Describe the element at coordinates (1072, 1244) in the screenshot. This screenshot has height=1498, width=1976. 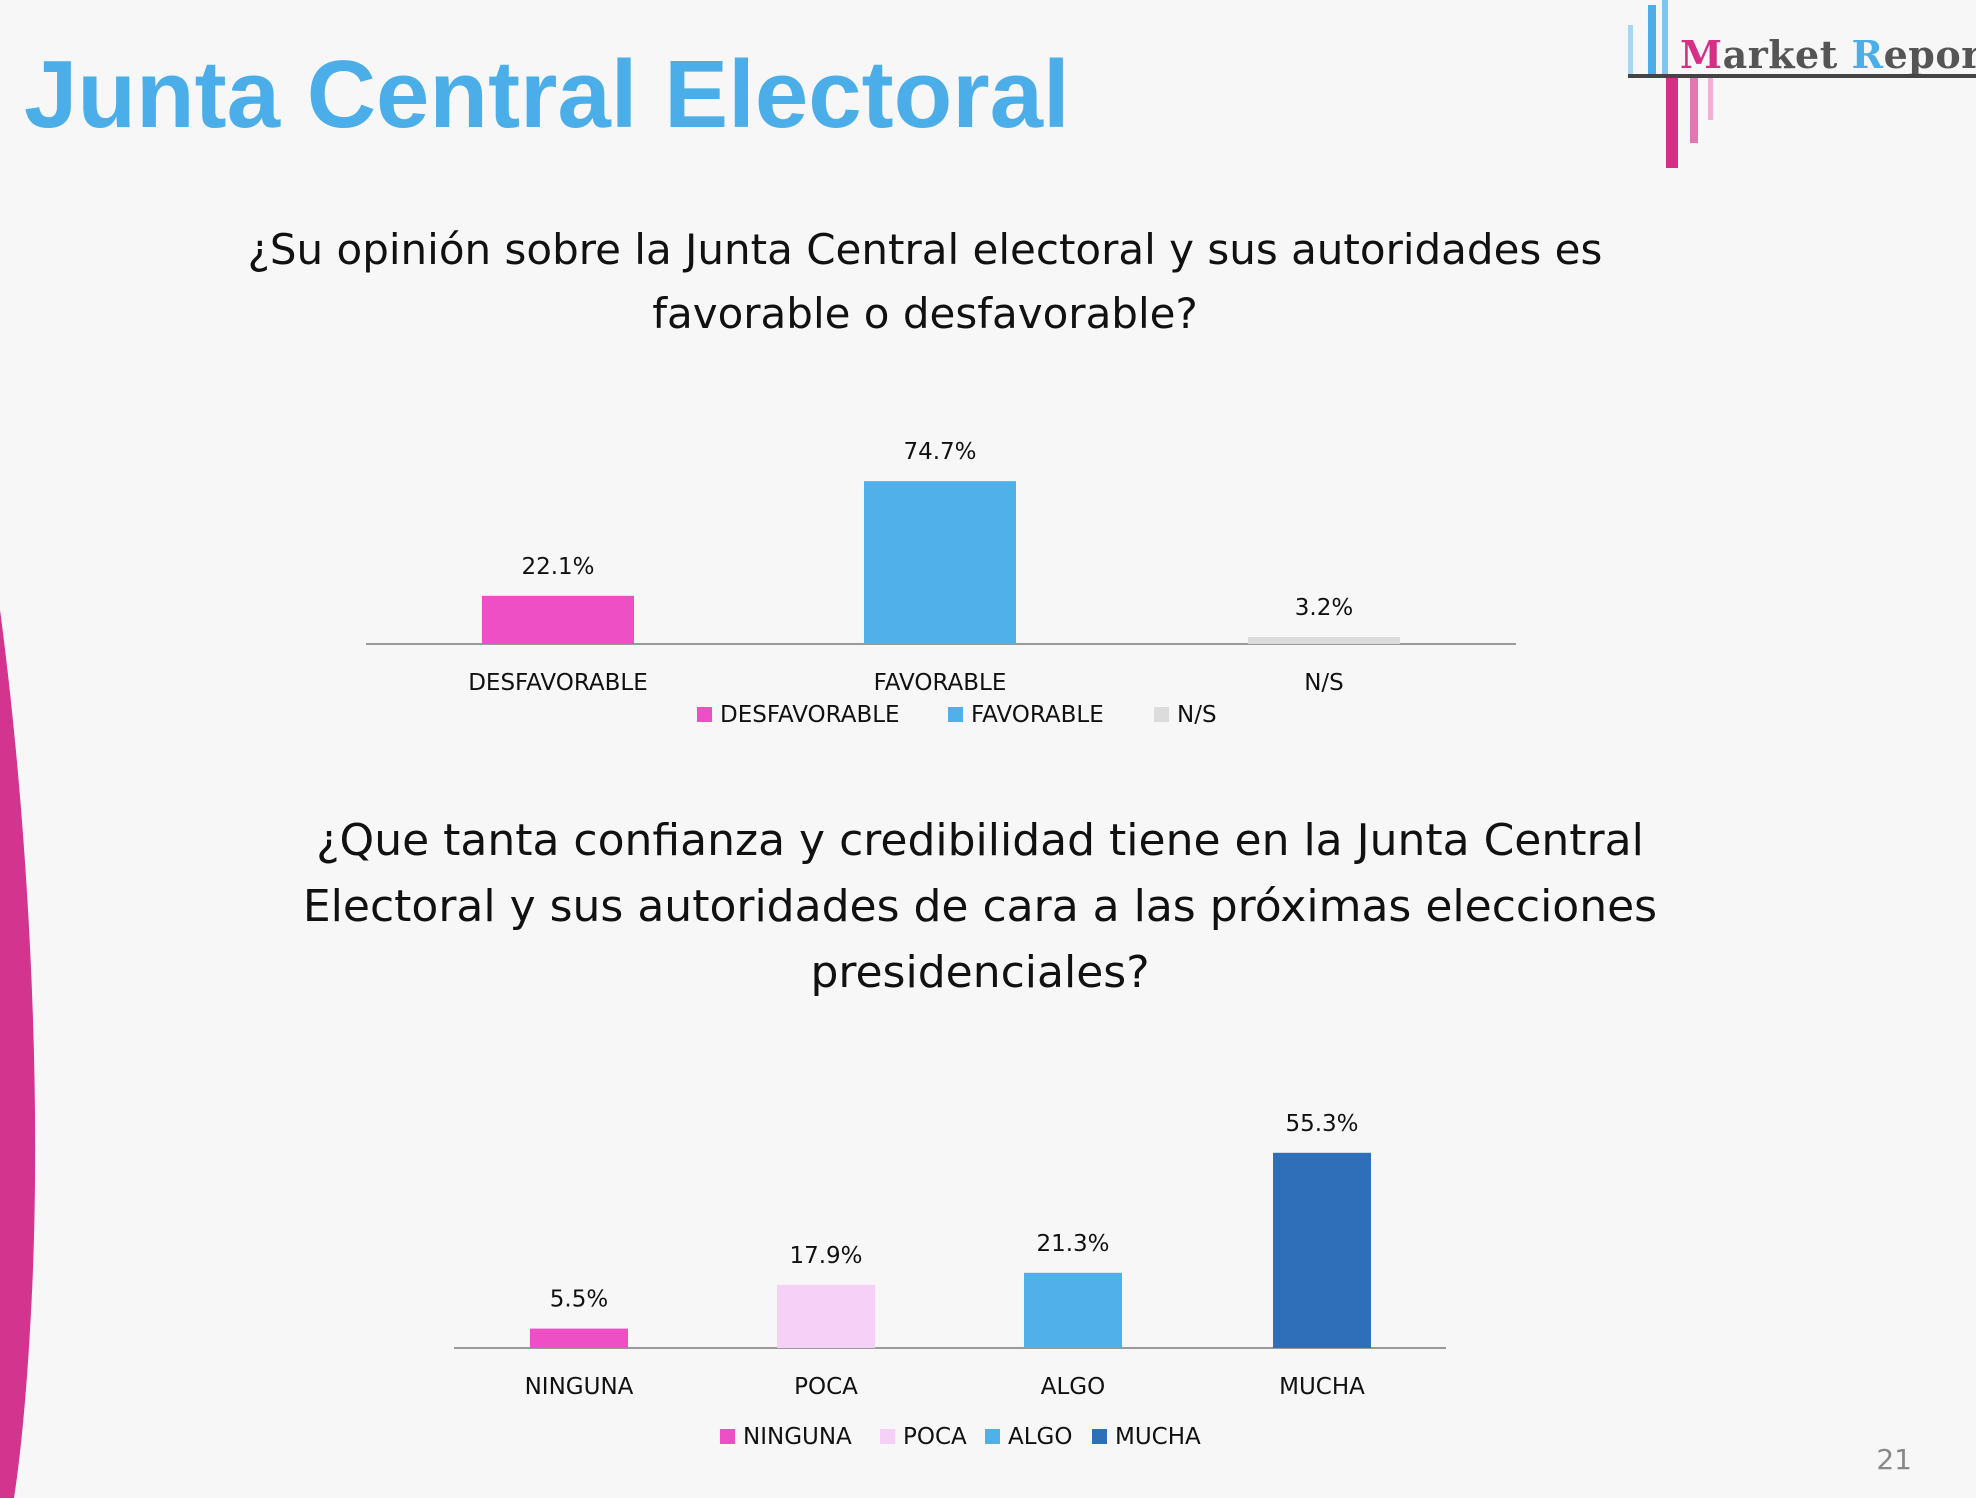
I see `data-label-algo: 21.3%` at that location.